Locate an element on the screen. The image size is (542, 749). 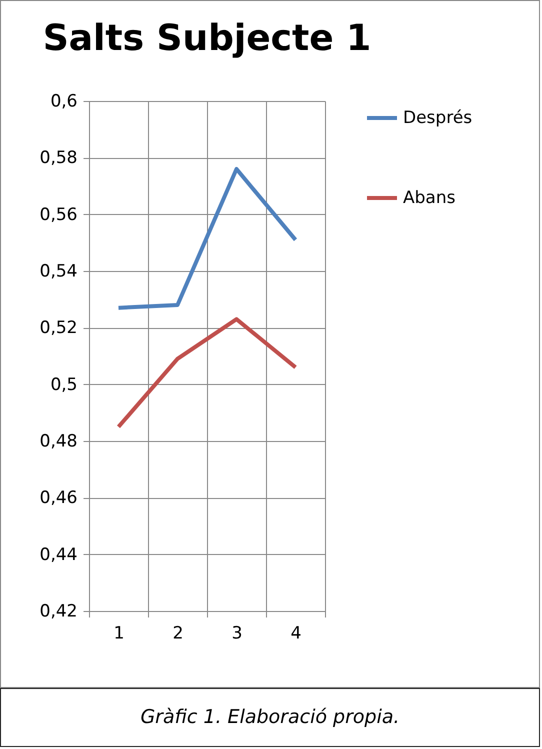
y-tick-label: 0,46 is located at coordinates (59, 498).